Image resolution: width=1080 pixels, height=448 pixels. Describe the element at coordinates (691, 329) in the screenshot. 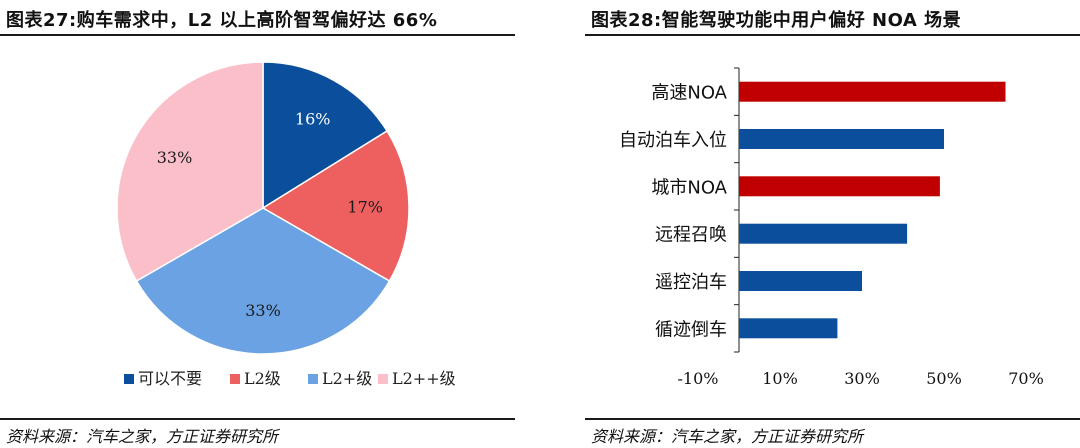

I see `category-label: 循迹倒车` at that location.